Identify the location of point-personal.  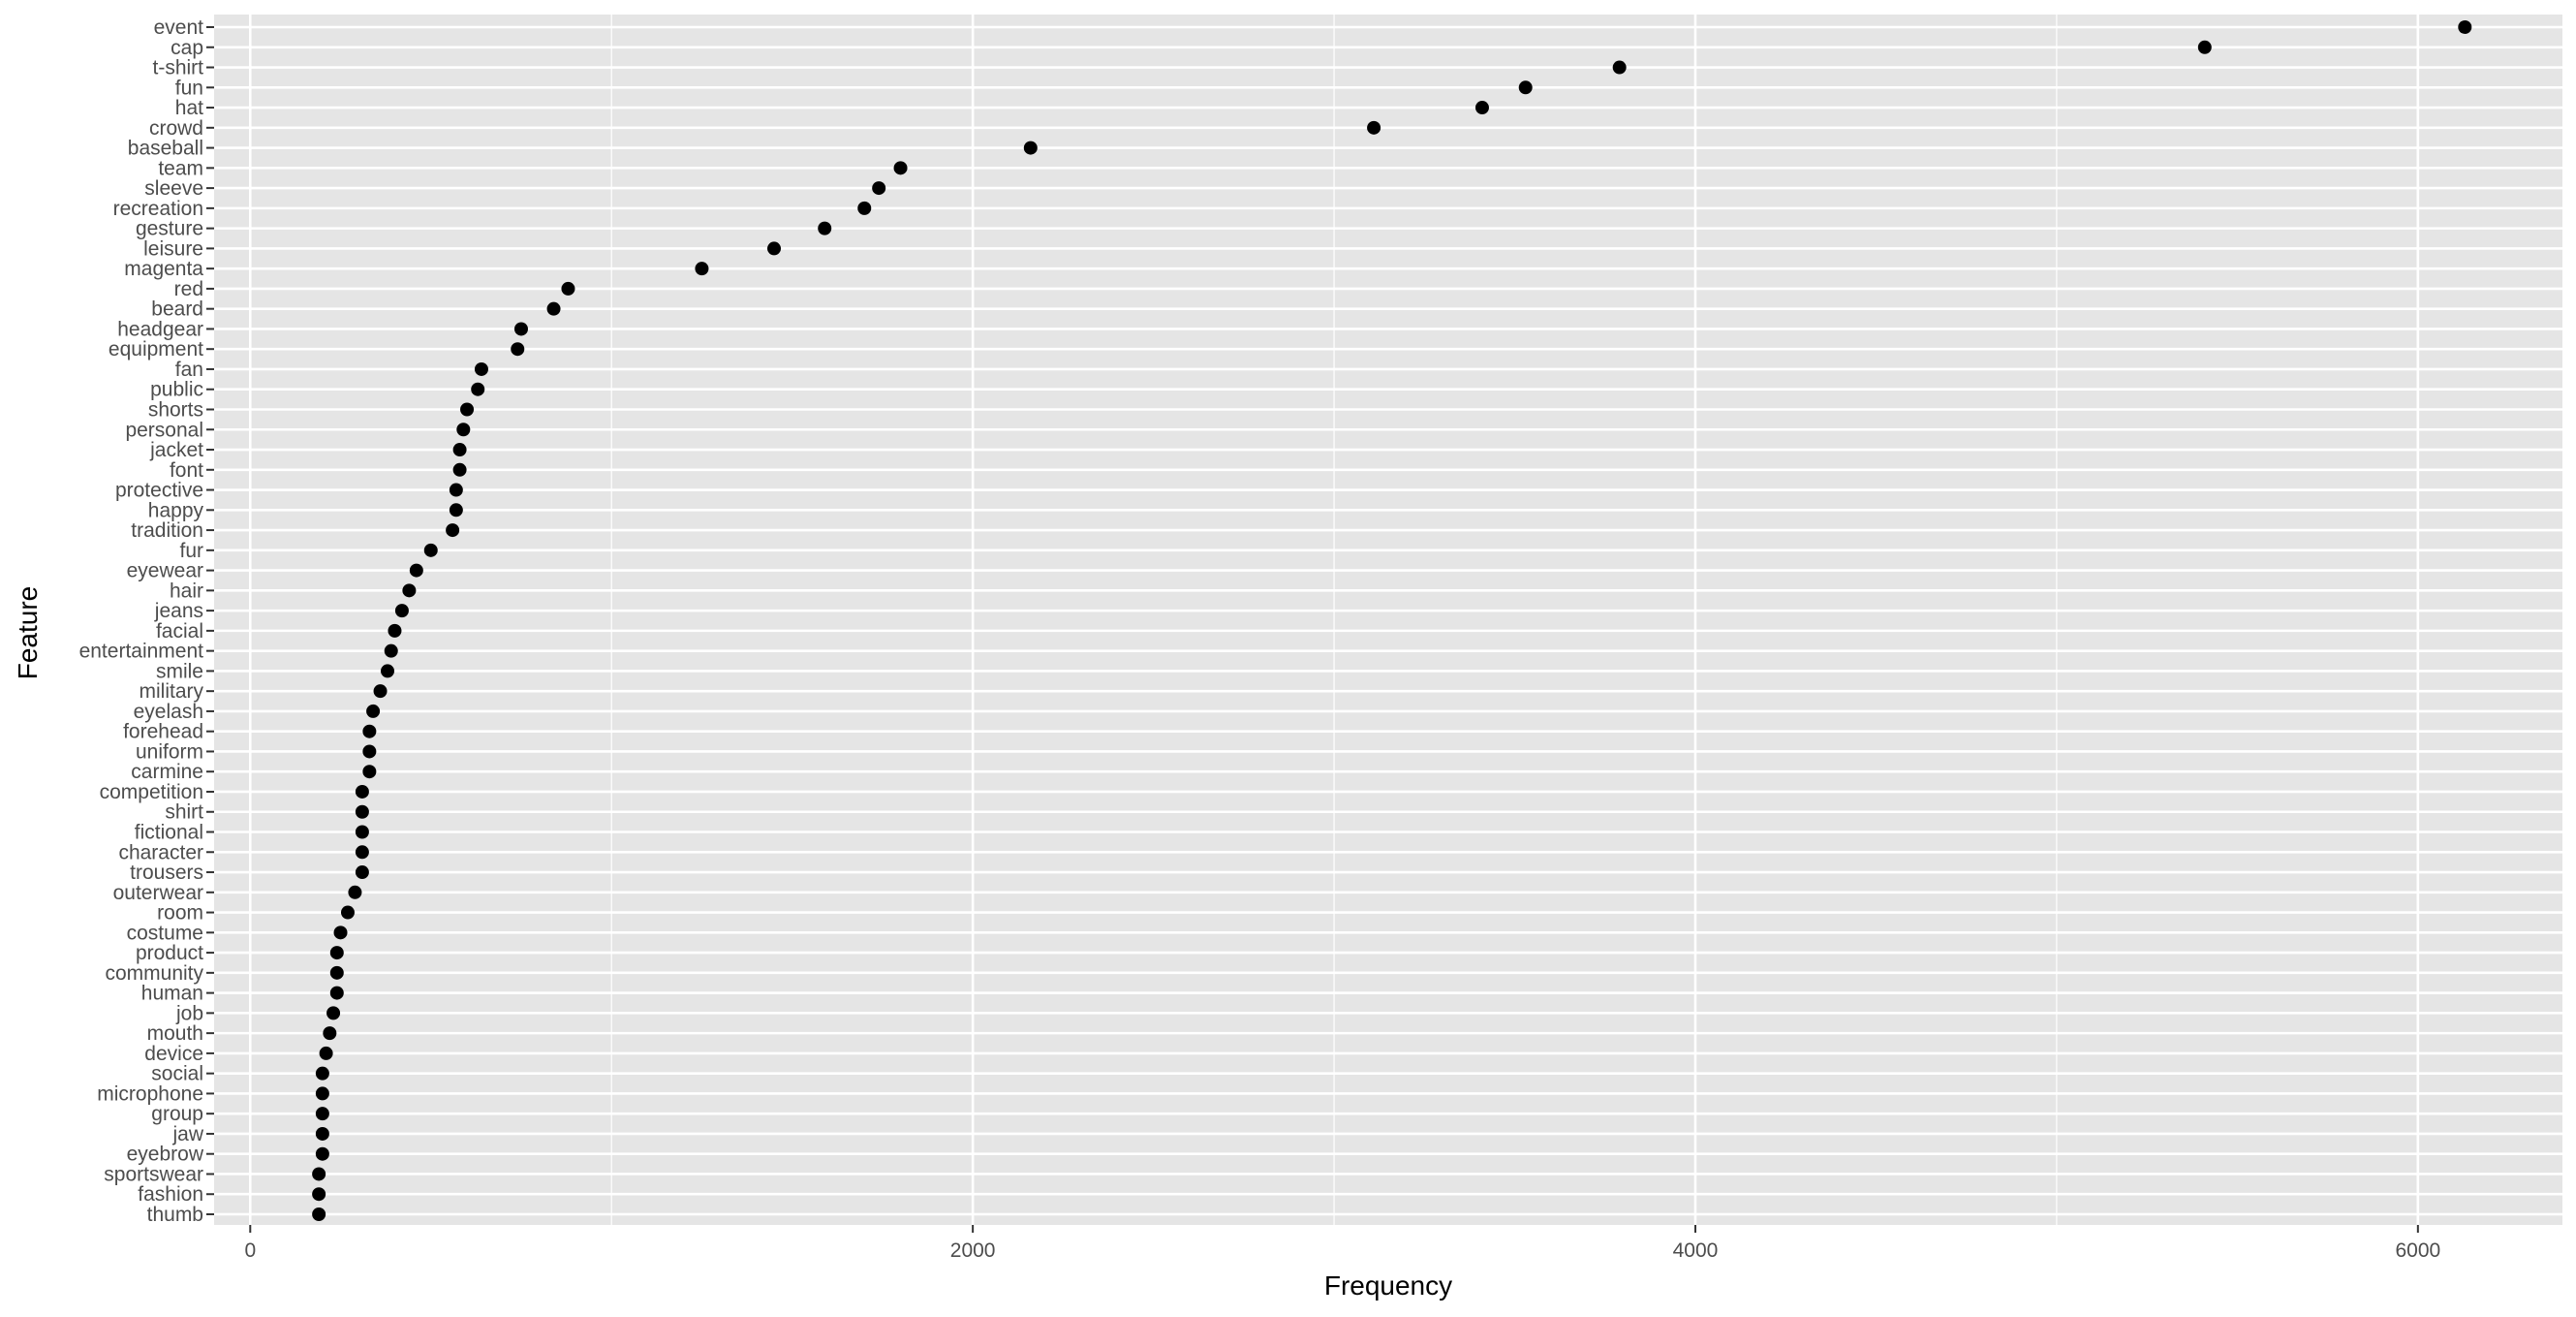
(463, 430).